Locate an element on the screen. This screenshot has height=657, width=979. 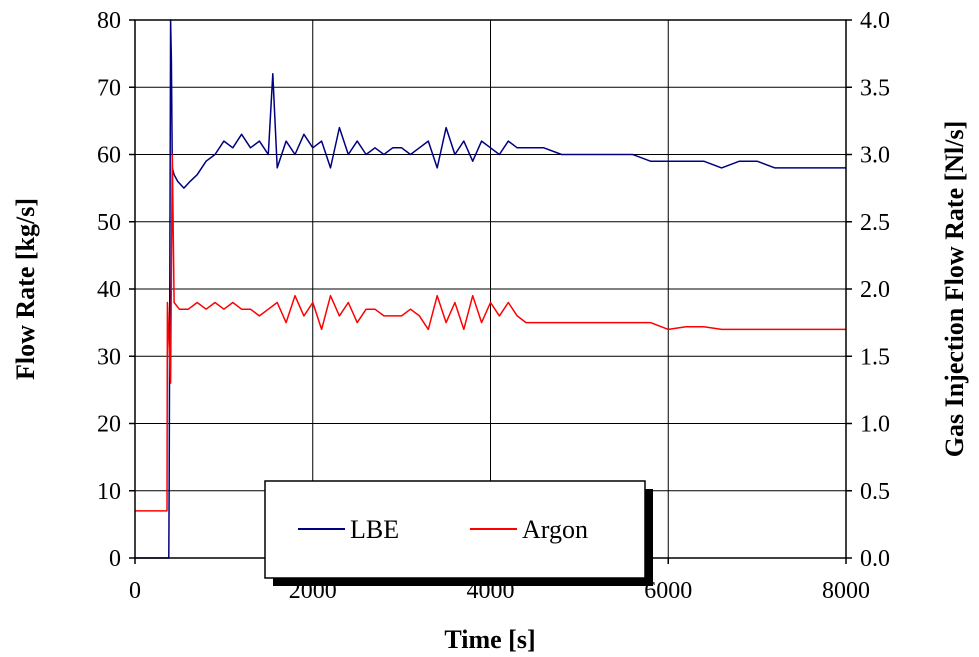
y-tick-label: 10 is located at coordinates (109, 492).